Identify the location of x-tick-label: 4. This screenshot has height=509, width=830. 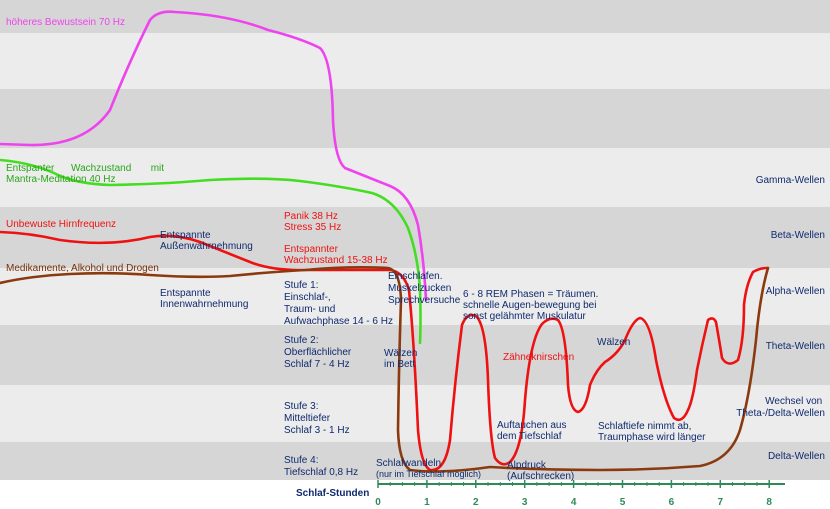
(574, 502).